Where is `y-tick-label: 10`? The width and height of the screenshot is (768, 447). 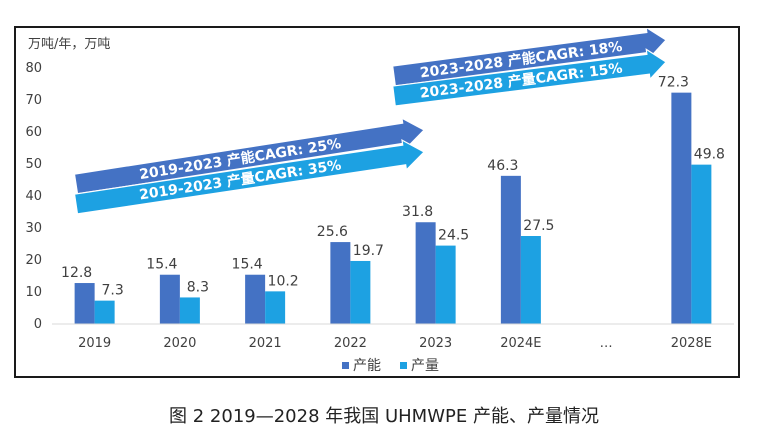
y-tick-label: 10 is located at coordinates (33, 292).